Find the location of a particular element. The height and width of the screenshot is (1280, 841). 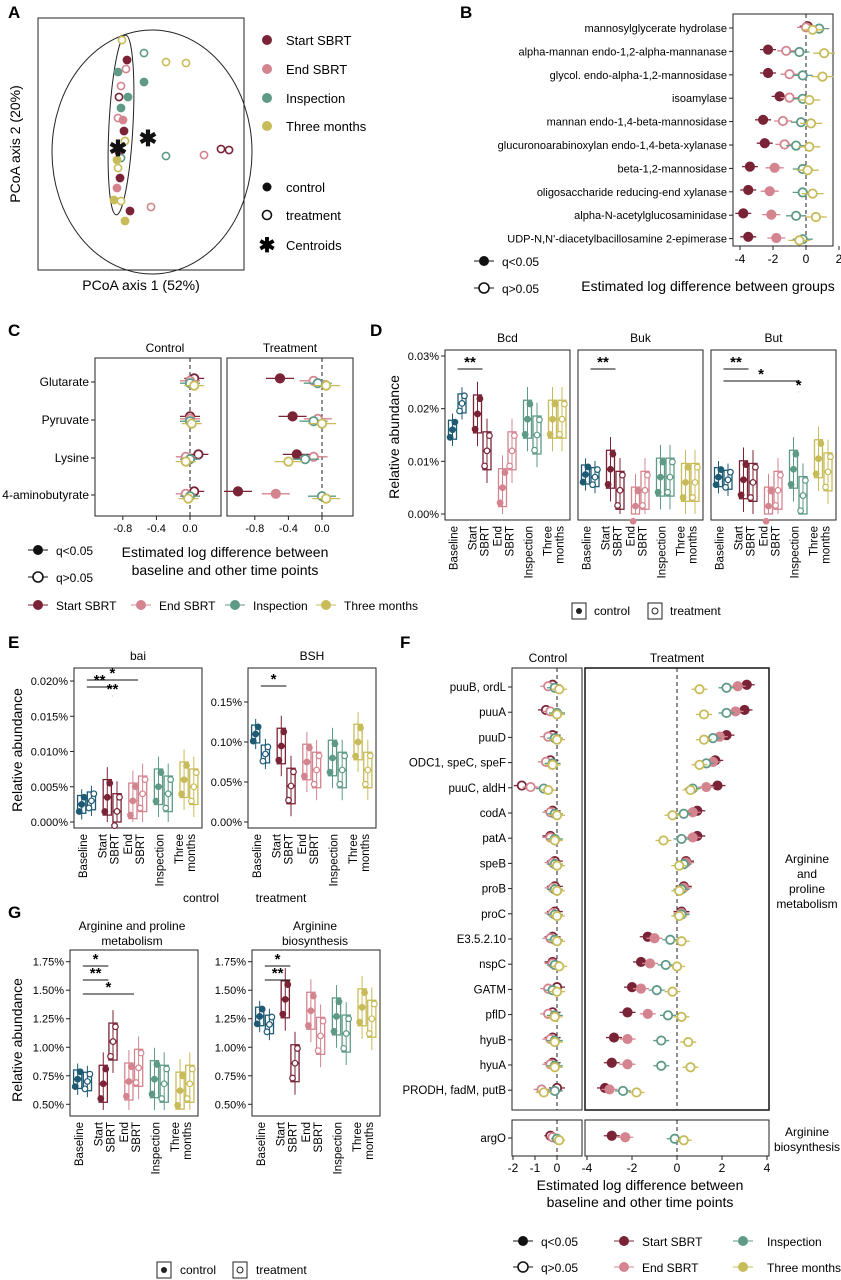

d-facet-buk-xcat: Three is located at coordinates (682, 541).